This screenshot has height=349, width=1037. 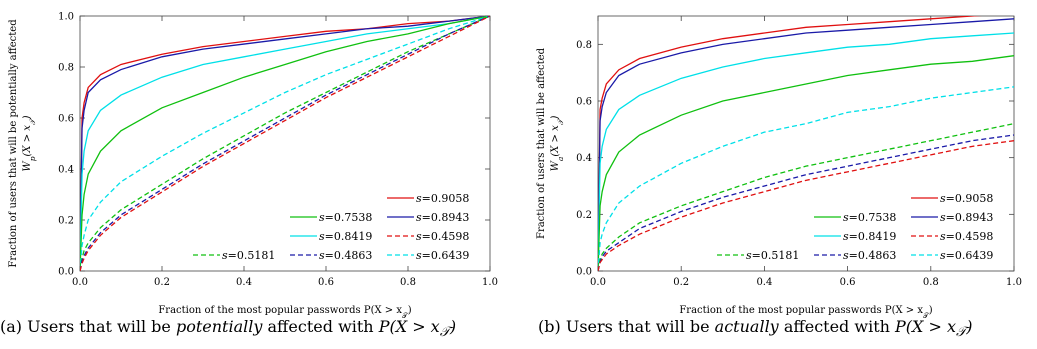 I want to click on caption-a-math: P(X > x𝒯), so click(x=417, y=329).